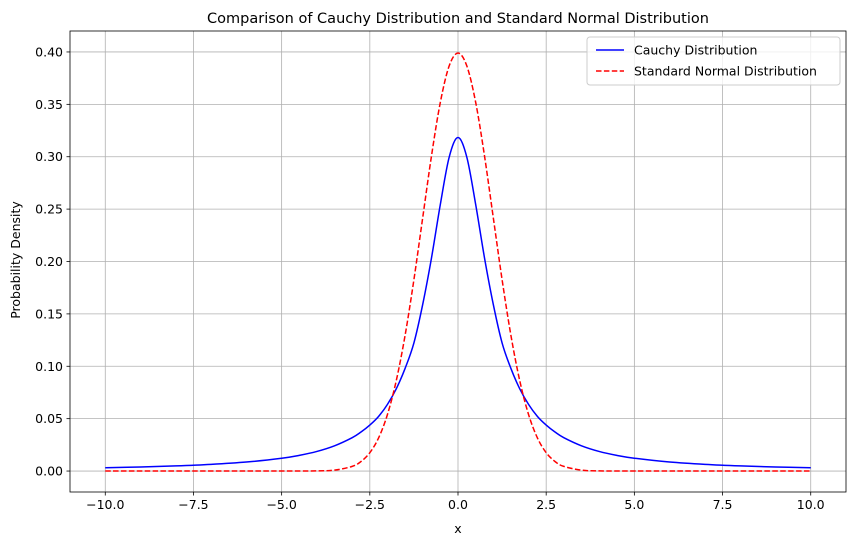 The image size is (855, 545). I want to click on x-tick-label: 5.0, so click(634, 504).